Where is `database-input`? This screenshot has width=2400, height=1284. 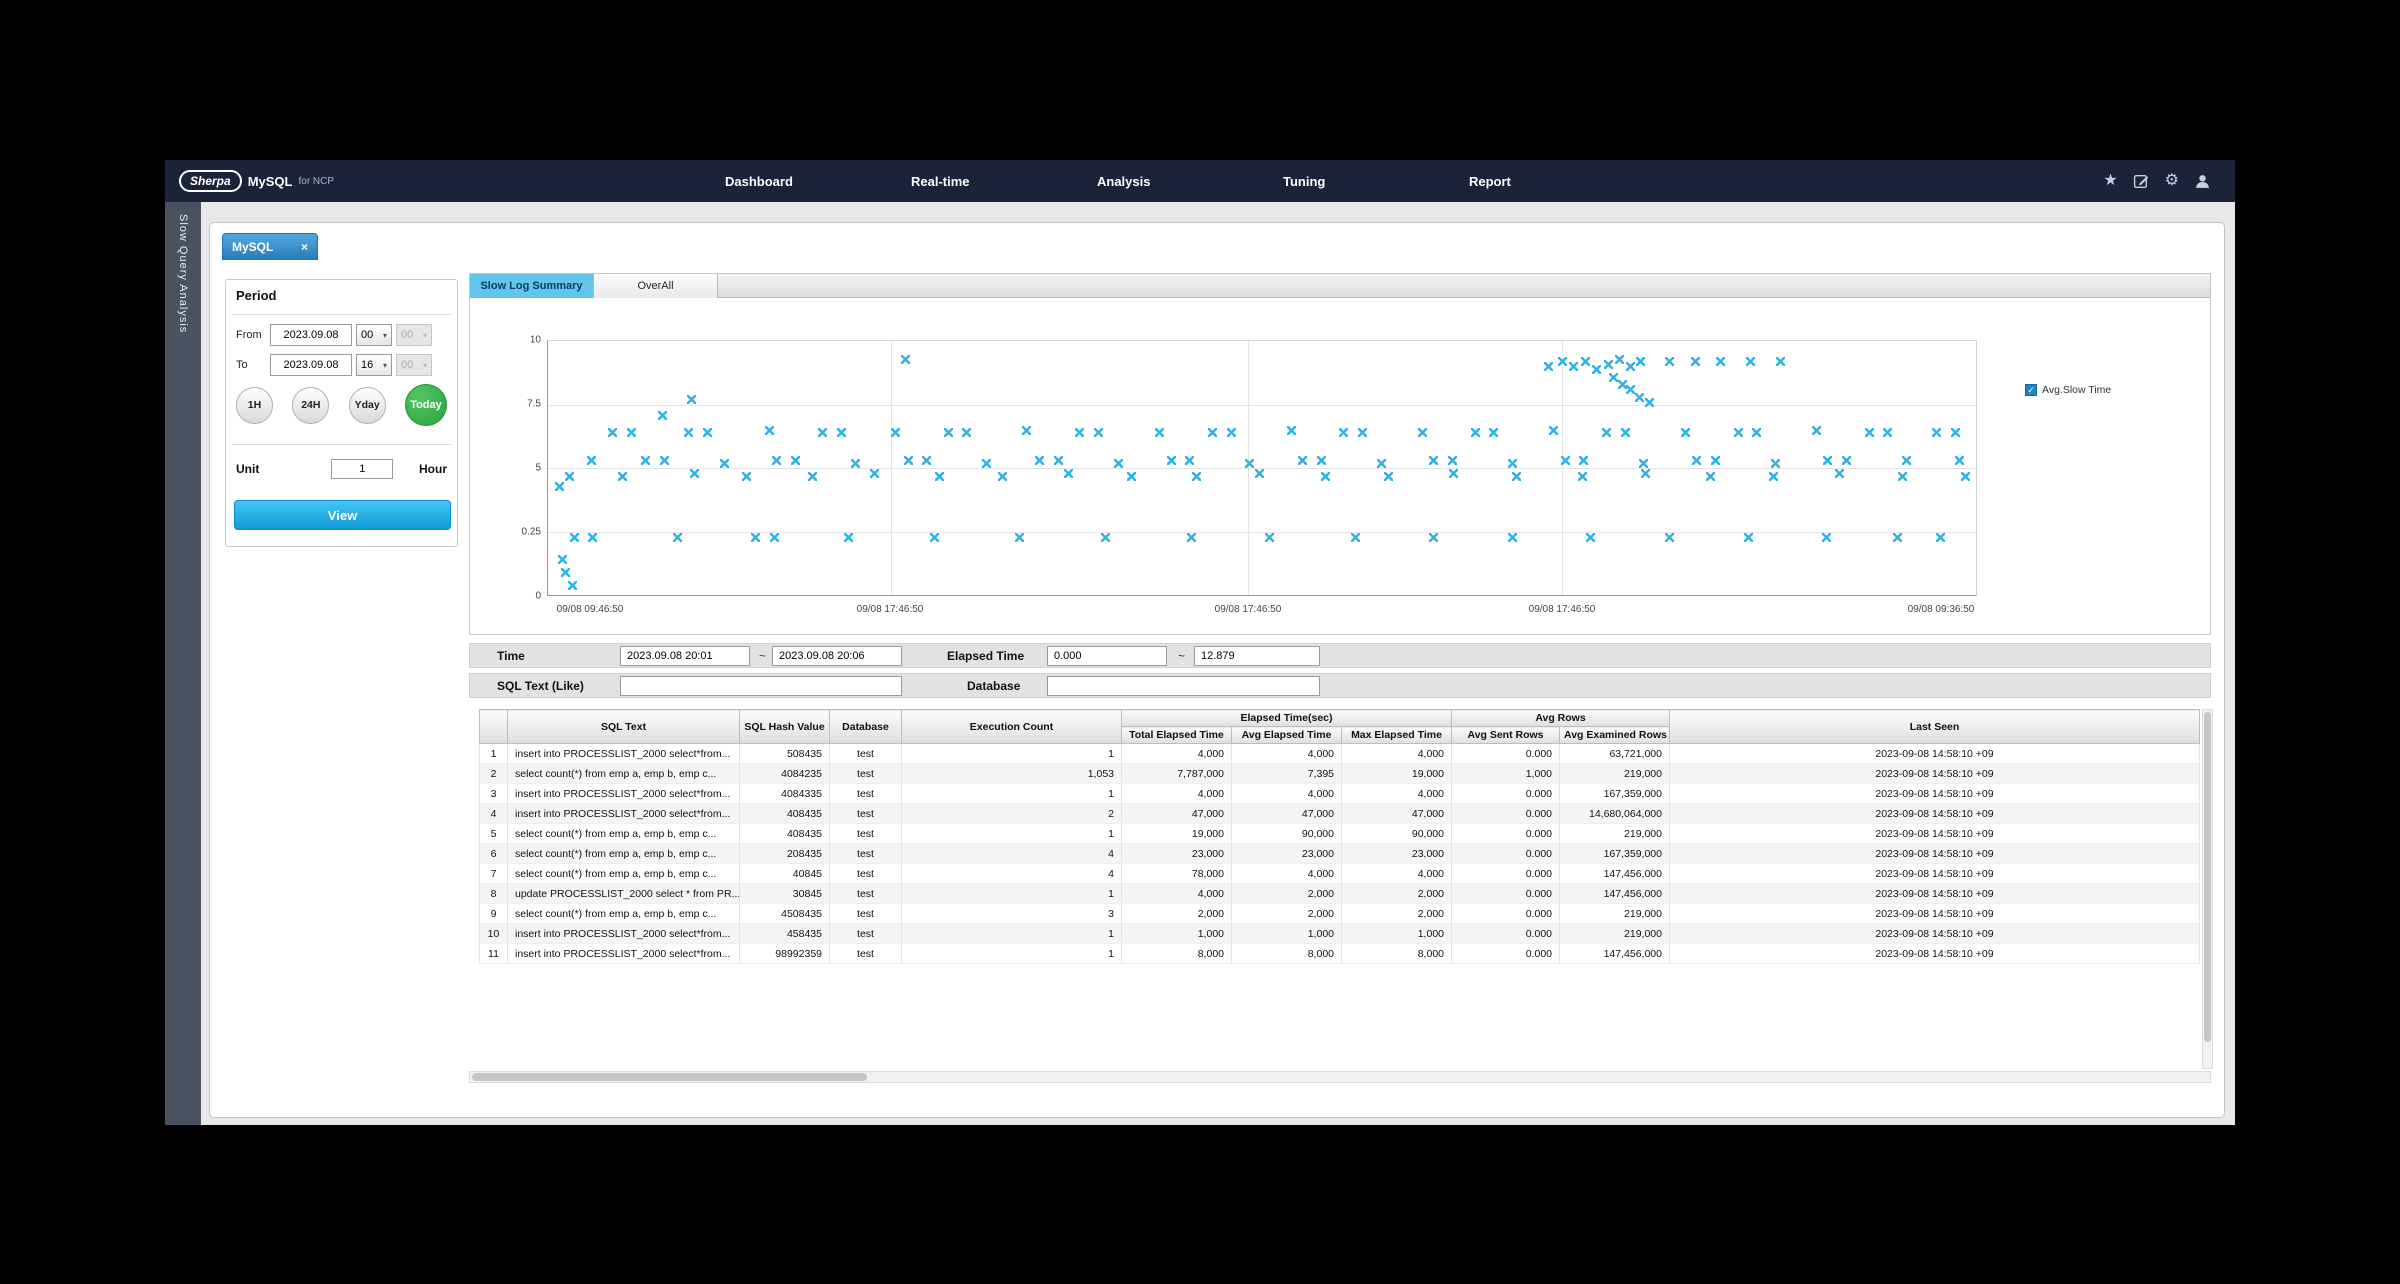 database-input is located at coordinates (1183, 686).